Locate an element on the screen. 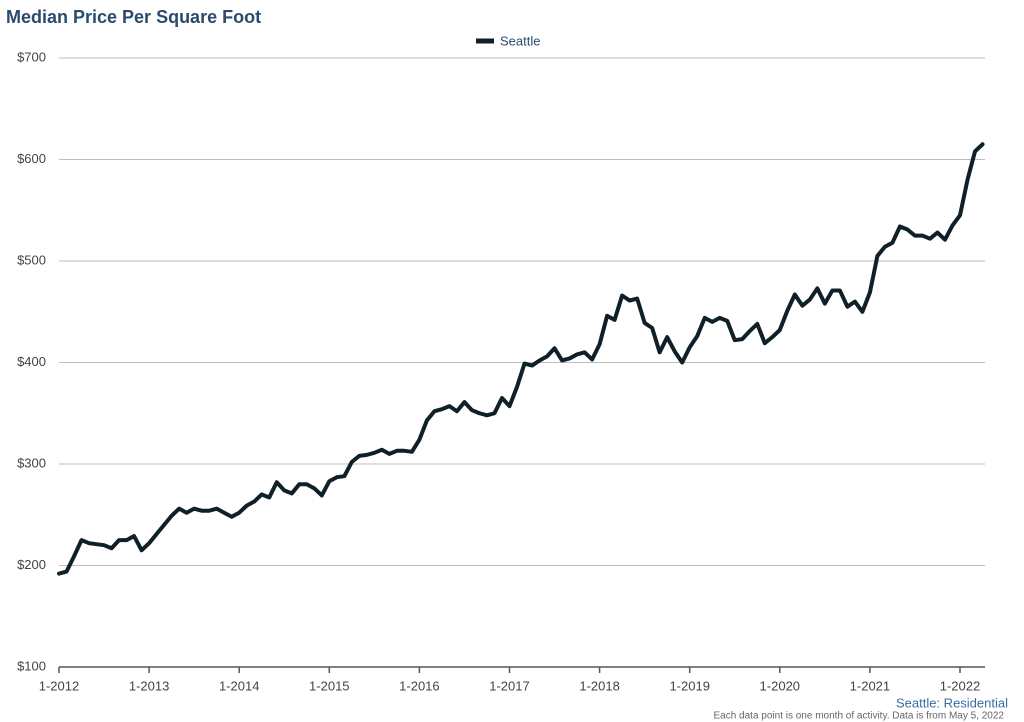 The image size is (1024, 722). x-tick-label: 1-2022 is located at coordinates (960, 685).